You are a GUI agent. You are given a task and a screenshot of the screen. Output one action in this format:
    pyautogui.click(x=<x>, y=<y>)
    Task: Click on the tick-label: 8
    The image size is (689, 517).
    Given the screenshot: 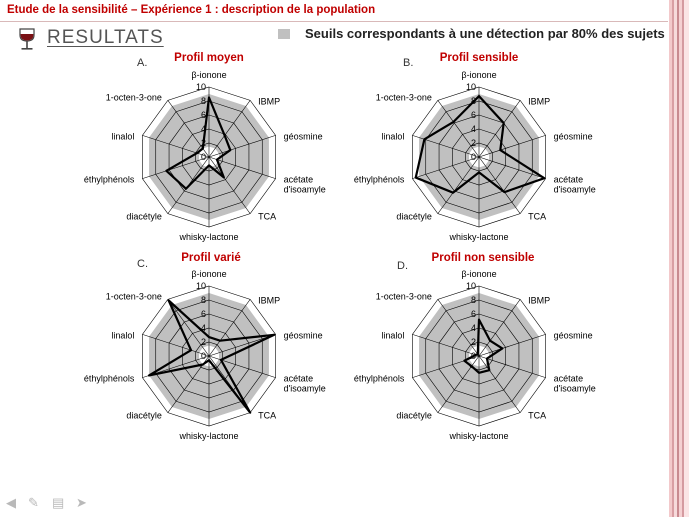 What is the action you would take?
    pyautogui.click(x=203, y=101)
    